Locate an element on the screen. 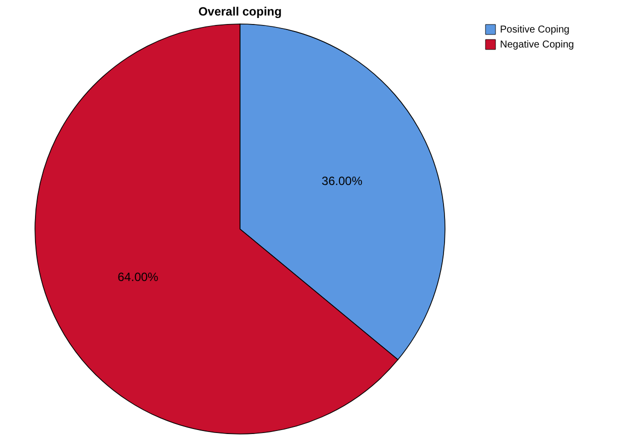  chart-title: Overall coping is located at coordinates (240, 11).